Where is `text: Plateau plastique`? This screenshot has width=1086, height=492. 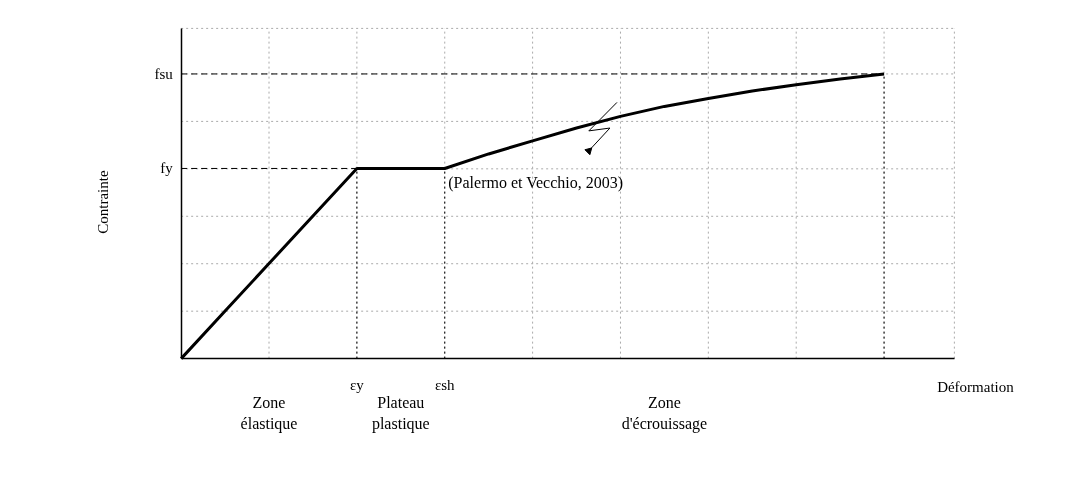
text: Plateau plastique is located at coordinates (400, 413).